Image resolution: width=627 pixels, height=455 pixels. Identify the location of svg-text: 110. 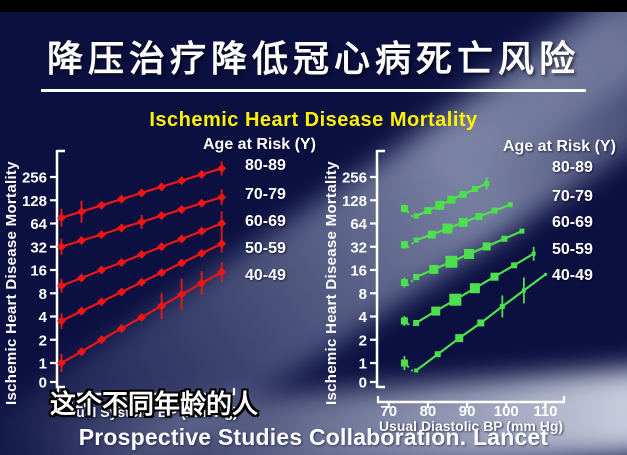
(545, 411).